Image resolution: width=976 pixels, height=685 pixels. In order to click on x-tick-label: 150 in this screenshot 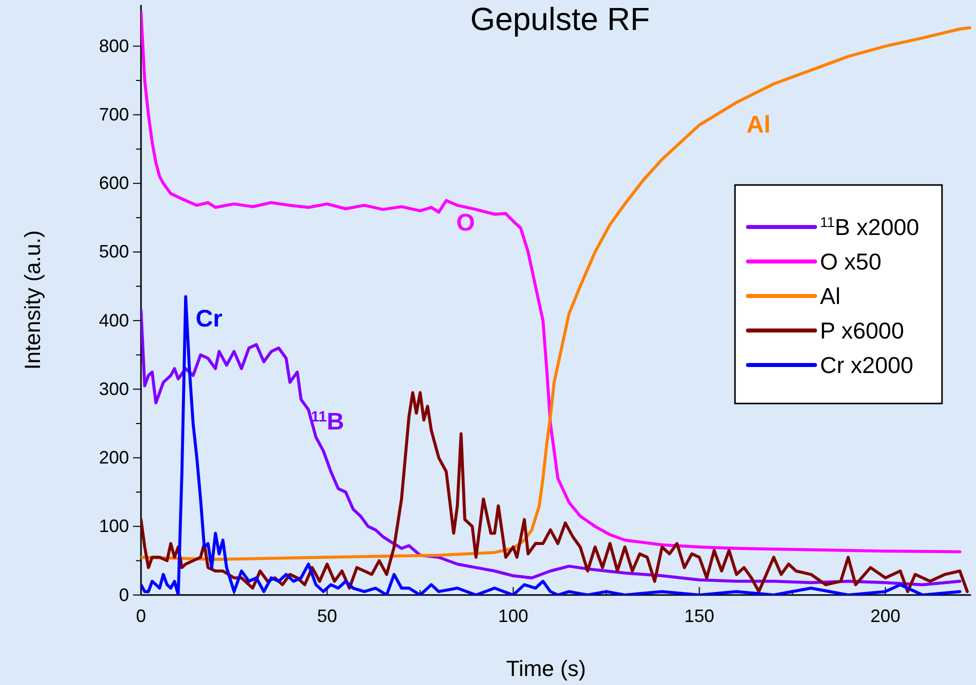, I will do `click(699, 616)`.